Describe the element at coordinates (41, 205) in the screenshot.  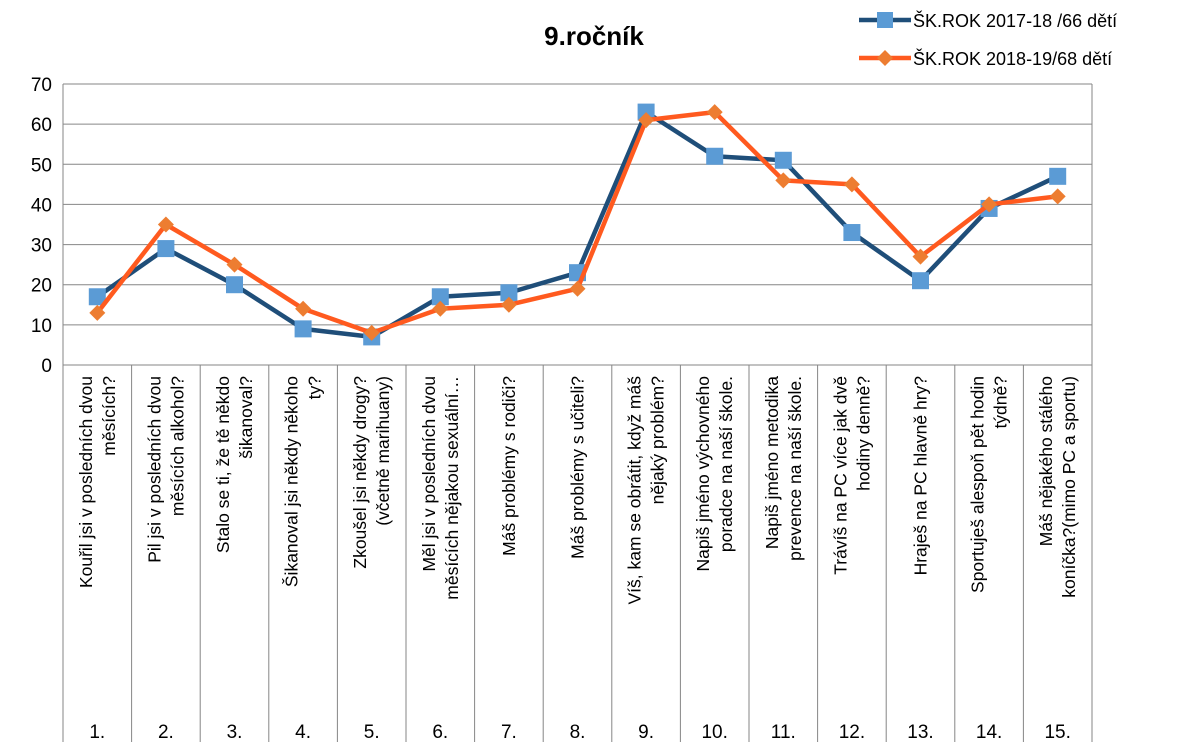
I see `y-tick-label: 40` at that location.